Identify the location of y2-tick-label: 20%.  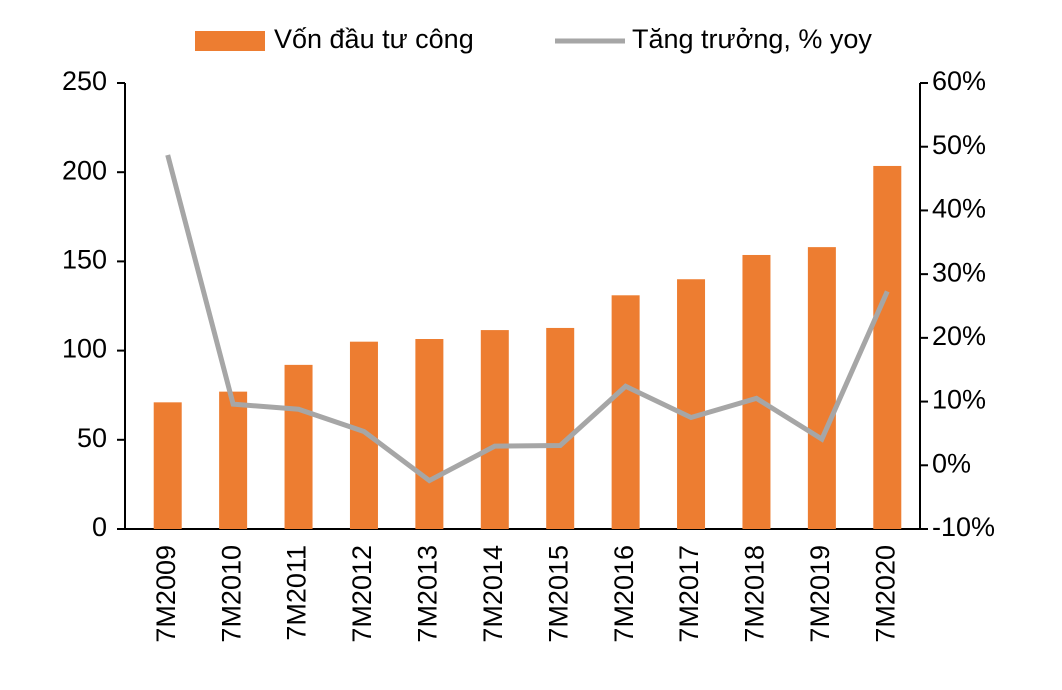
(959, 336).